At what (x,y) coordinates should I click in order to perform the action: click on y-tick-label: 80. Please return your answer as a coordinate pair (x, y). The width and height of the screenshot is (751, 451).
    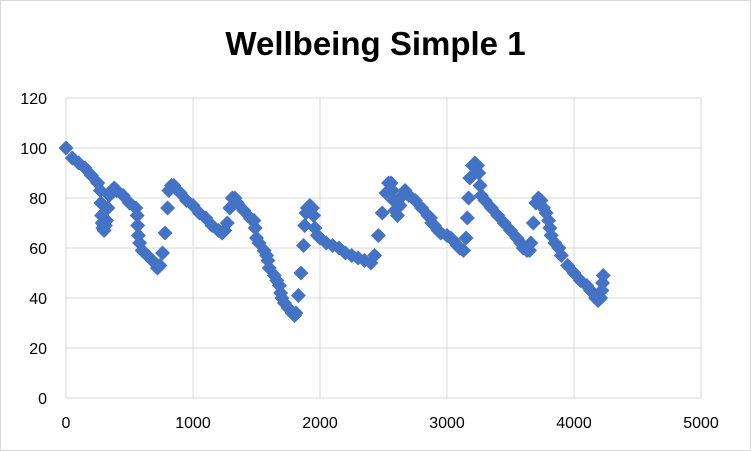
    Looking at the image, I should click on (38, 199).